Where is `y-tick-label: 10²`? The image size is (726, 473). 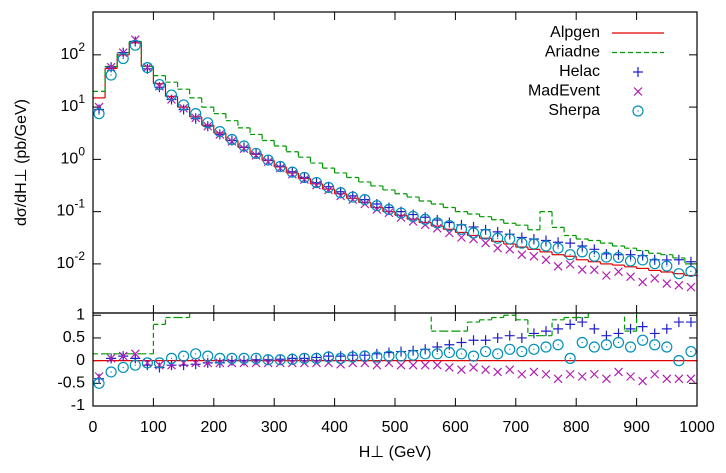
y-tick-label: 10² is located at coordinates (73, 51).